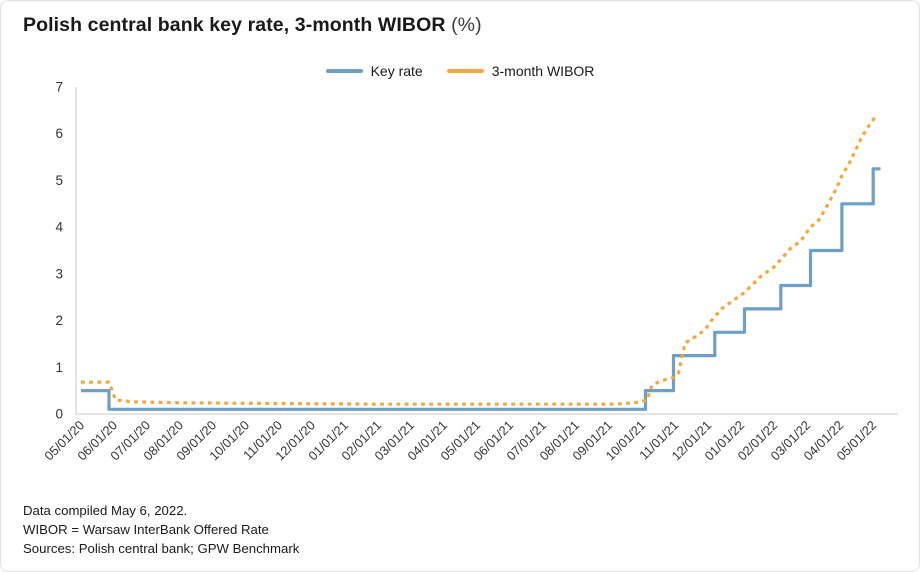  What do you see at coordinates (59, 414) in the screenshot?
I see `y-axis-tick-label: 0` at bounding box center [59, 414].